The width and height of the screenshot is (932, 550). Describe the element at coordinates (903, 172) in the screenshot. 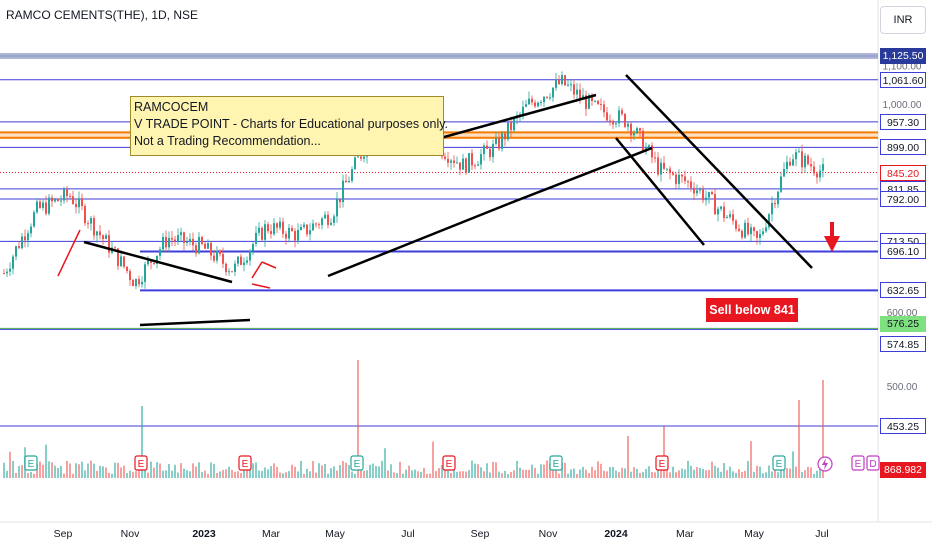

I see `price-label: 845.20` at that location.